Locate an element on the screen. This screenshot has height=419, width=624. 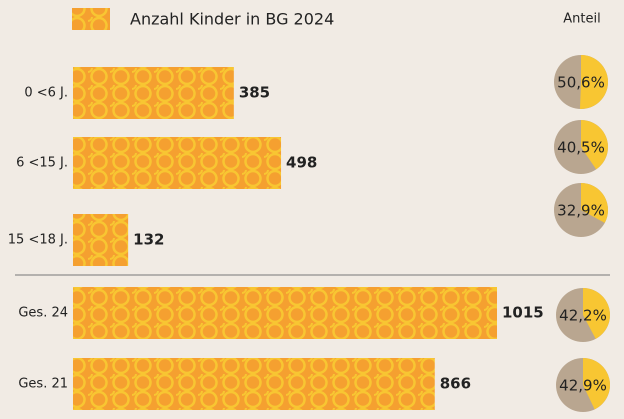
category-label: 6 <15 J. is located at coordinates (42, 163).